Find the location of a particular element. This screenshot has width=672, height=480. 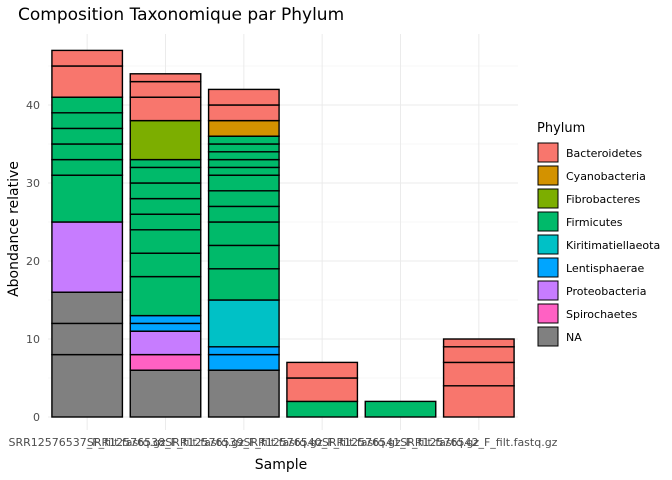

y-tick-label: 0 is located at coordinates (36, 417).